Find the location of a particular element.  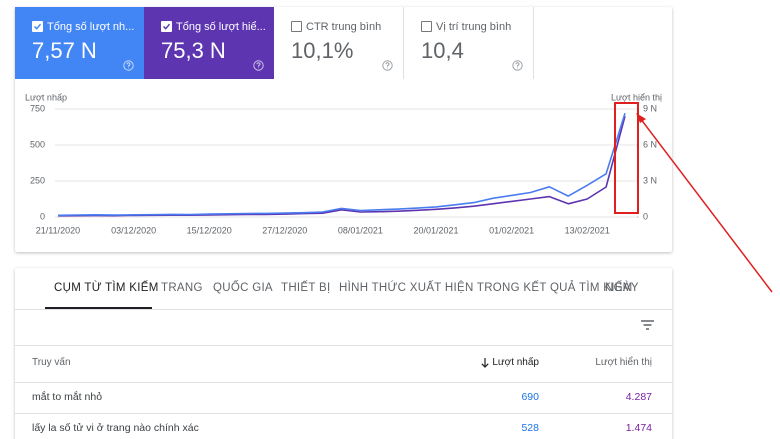

y-tick-label: 750 is located at coordinates (37, 108).